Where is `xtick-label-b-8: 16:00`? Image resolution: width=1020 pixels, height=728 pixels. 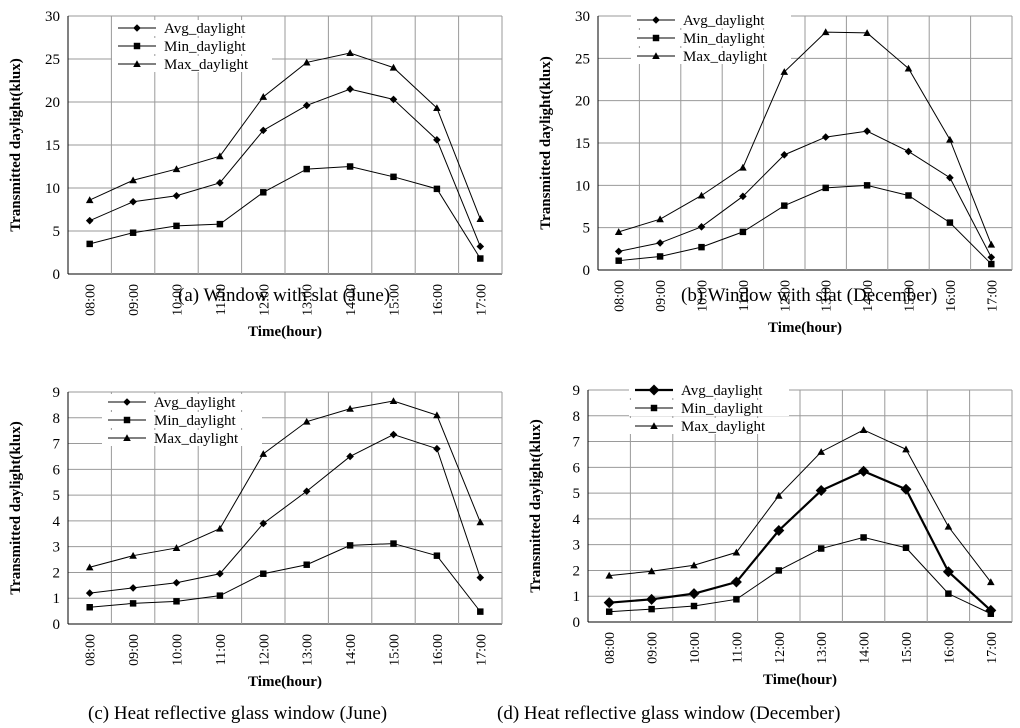 xtick-label-b-8: 16:00 is located at coordinates (951, 296).